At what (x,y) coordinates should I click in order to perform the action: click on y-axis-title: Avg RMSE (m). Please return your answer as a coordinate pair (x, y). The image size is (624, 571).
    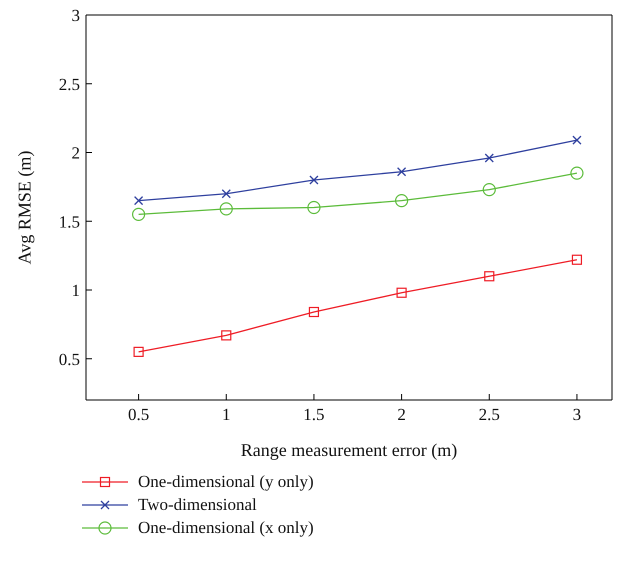
    Looking at the image, I should click on (24, 207).